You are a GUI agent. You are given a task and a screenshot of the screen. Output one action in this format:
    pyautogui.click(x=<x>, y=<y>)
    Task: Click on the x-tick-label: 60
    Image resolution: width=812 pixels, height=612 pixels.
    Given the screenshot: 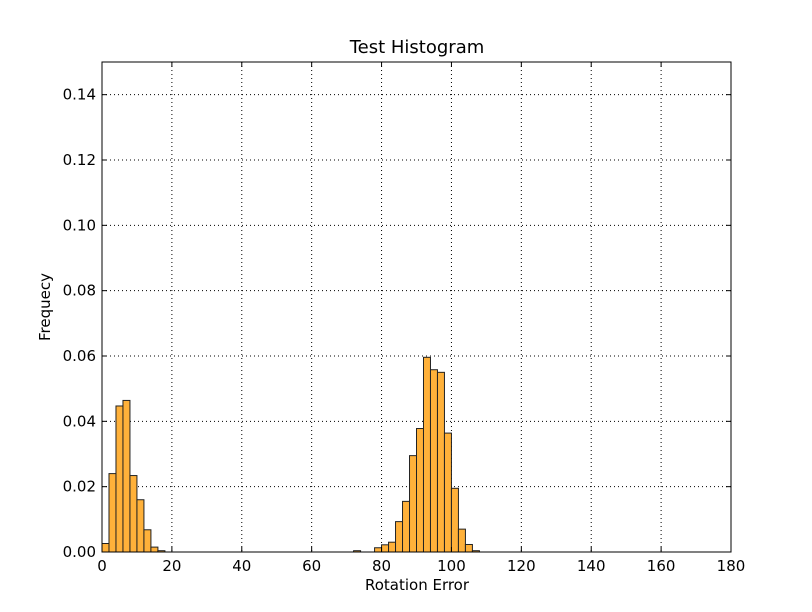 What is the action you would take?
    pyautogui.click(x=311, y=566)
    